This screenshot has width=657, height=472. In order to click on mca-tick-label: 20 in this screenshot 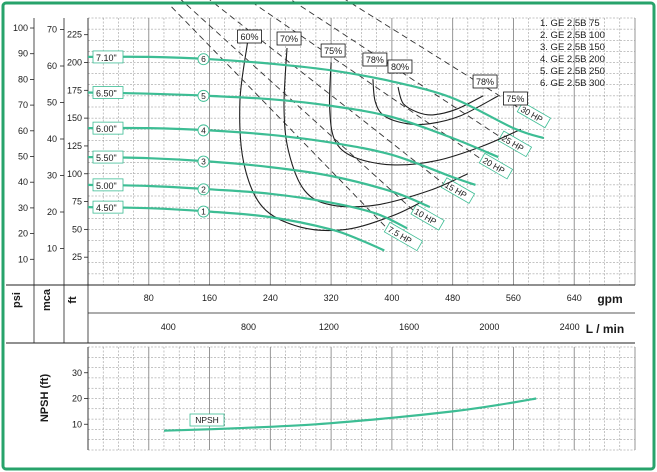, I will do `click(52, 212)`.